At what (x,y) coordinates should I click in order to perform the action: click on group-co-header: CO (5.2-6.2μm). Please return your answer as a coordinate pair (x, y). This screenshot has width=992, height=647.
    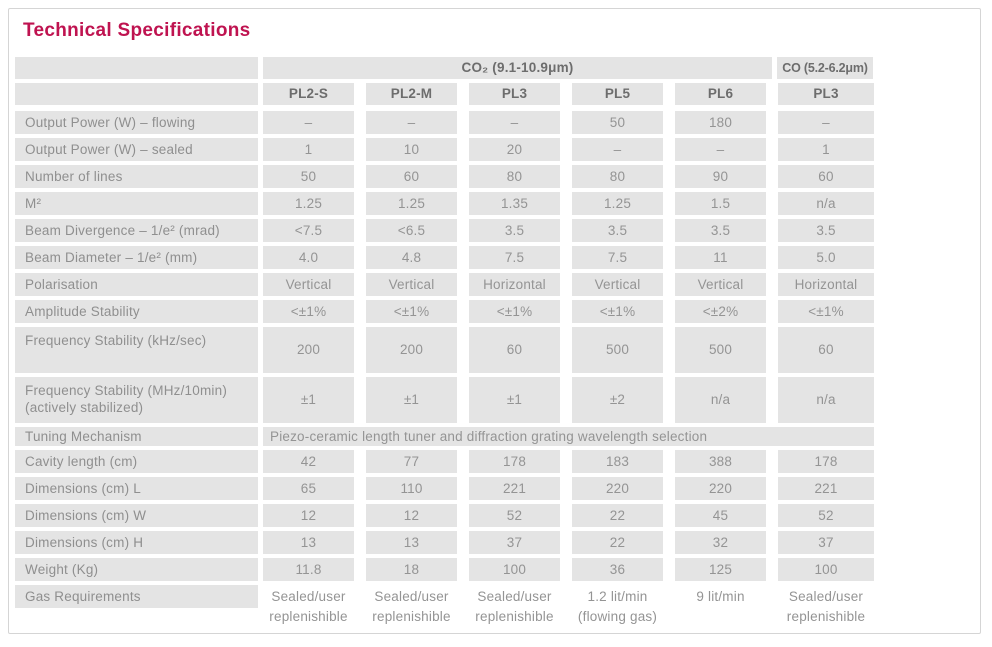
    Looking at the image, I should click on (825, 68).